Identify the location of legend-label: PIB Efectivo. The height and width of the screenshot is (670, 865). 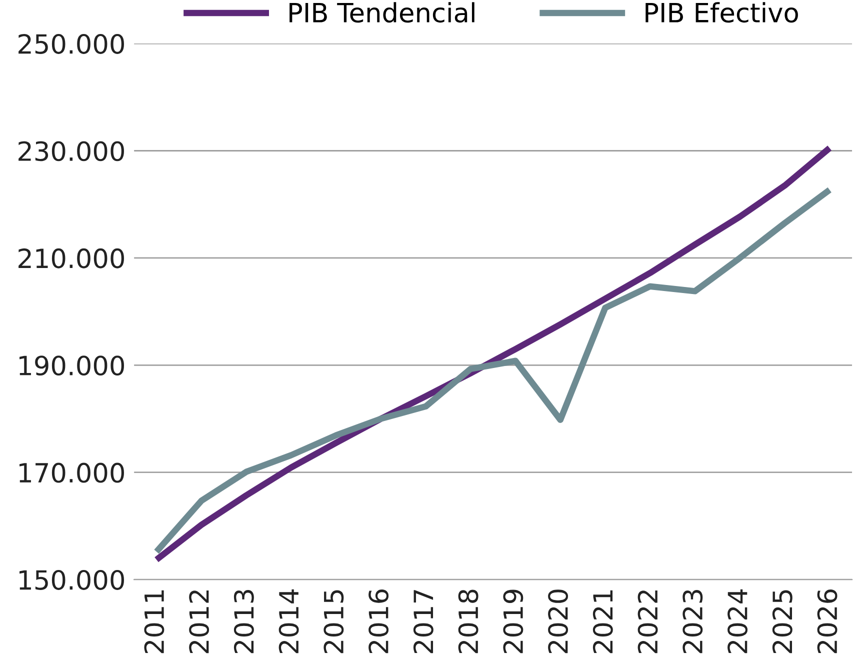
(722, 12).